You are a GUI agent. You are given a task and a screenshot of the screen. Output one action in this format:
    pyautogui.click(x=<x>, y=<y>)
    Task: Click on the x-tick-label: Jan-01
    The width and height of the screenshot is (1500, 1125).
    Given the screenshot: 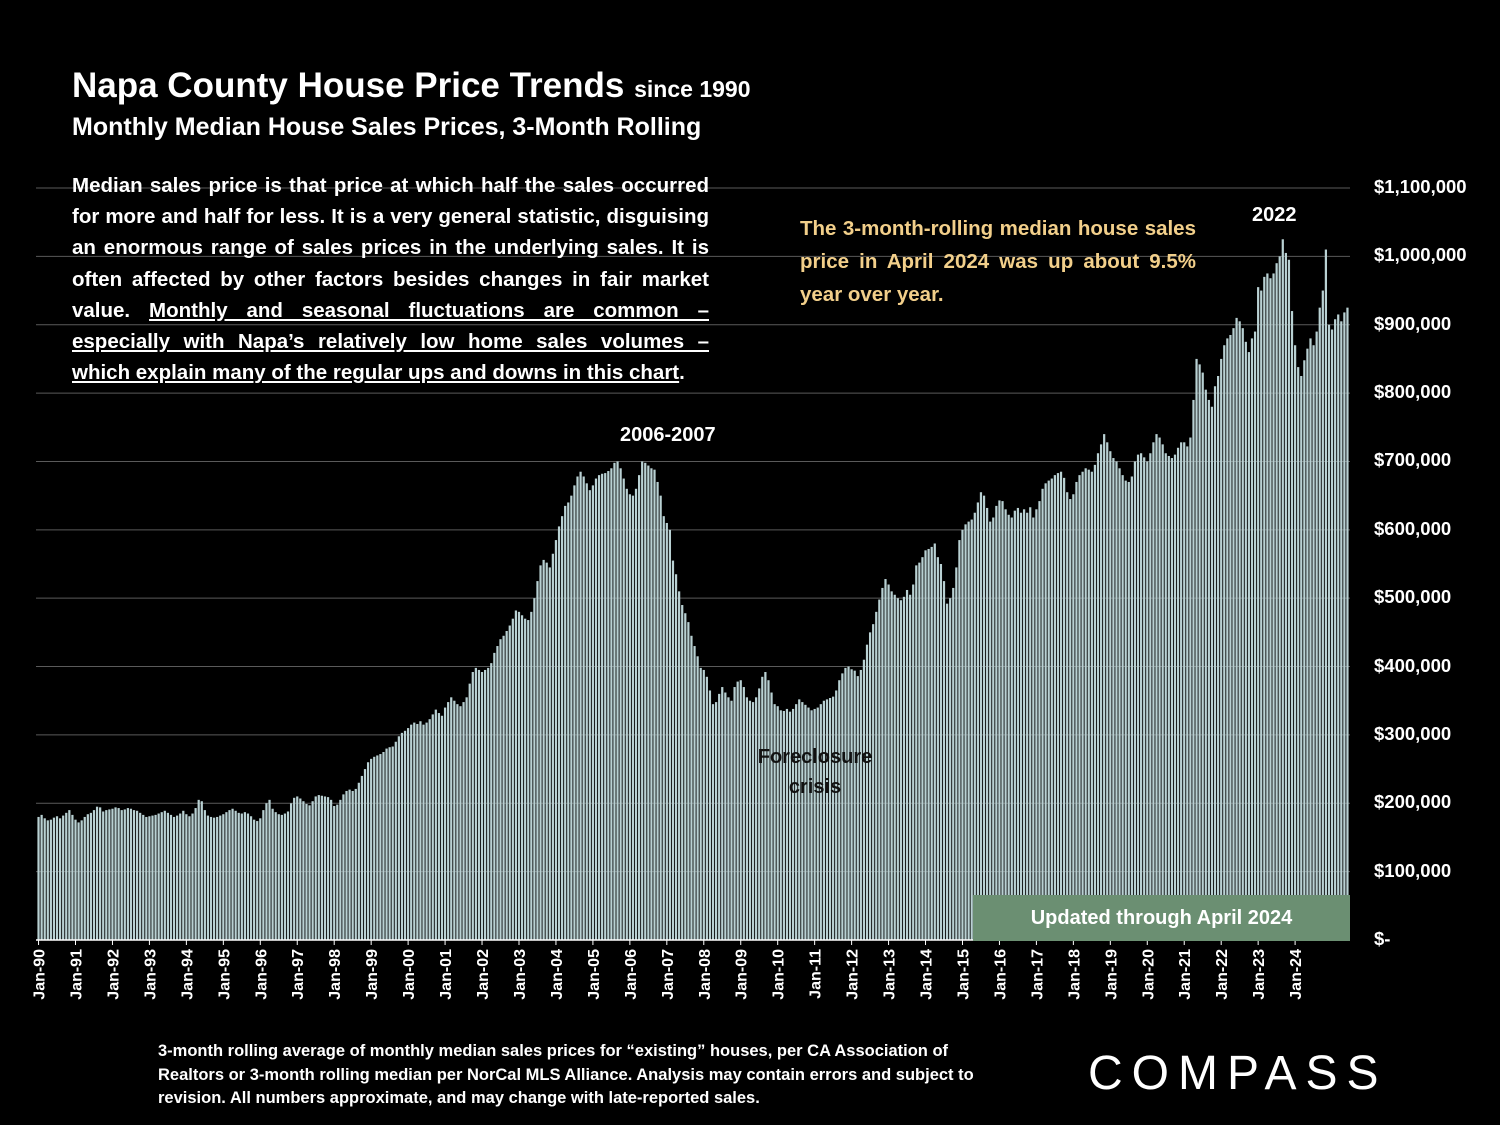 What is the action you would take?
    pyautogui.click(x=446, y=974)
    